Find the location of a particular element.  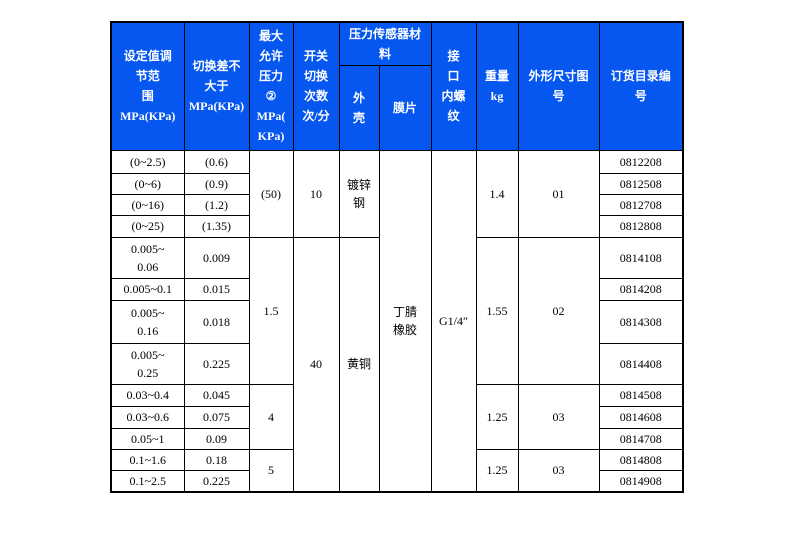

table-row: 0.005~ 0.25 0.225 0814408 is located at coordinates (397, 363).